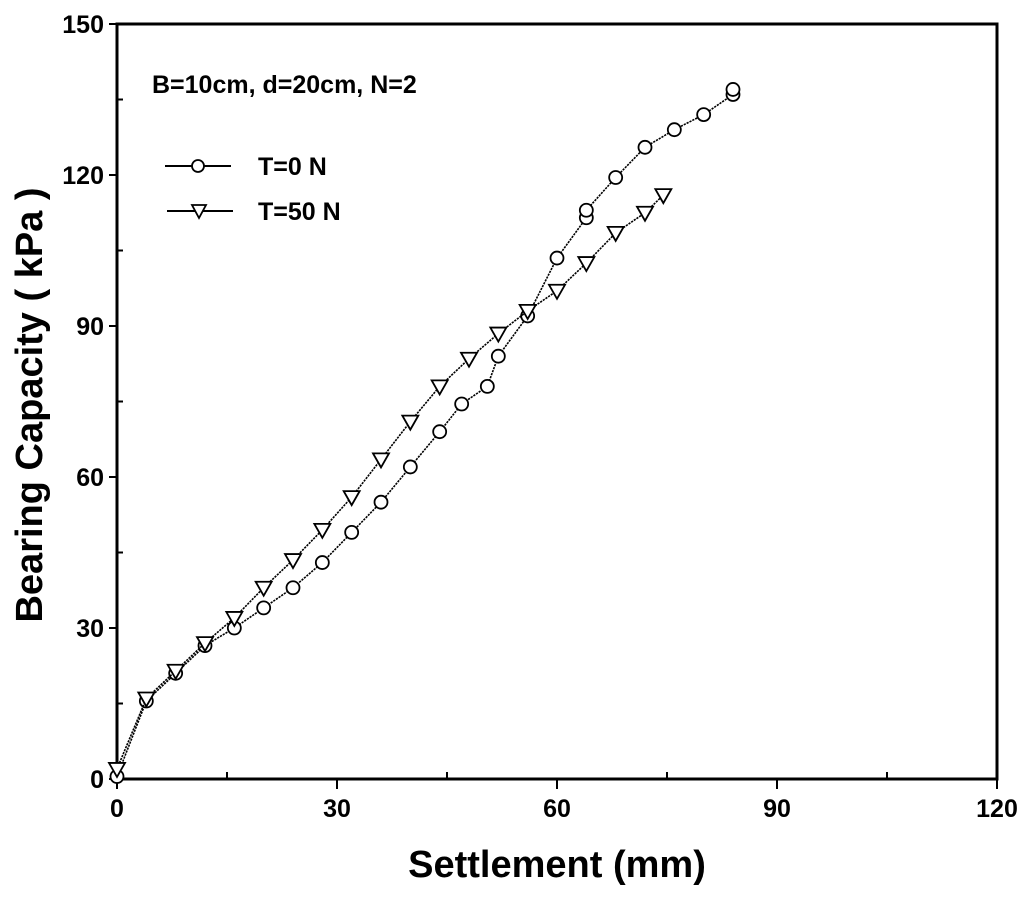 The width and height of the screenshot is (1024, 911). Describe the element at coordinates (292, 167) in the screenshot. I see `legend-label-t0: T=0 N` at that location.